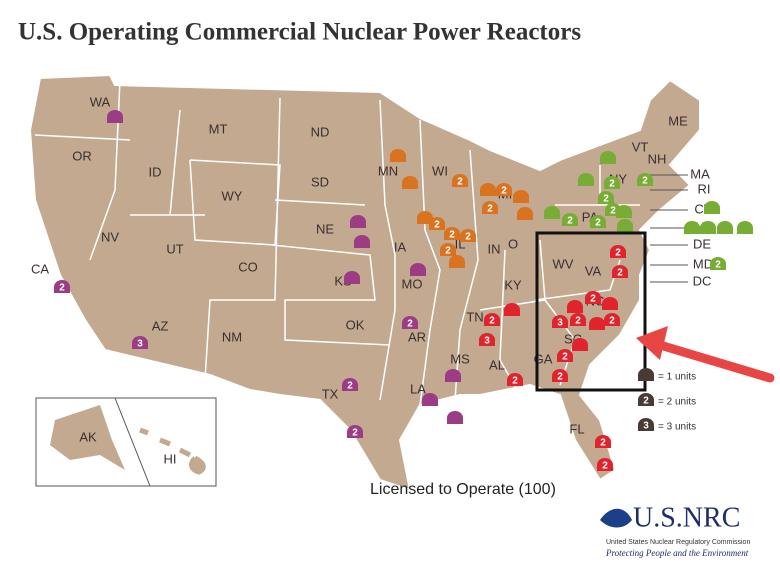  I want to click on state-label: MA, so click(700, 173).